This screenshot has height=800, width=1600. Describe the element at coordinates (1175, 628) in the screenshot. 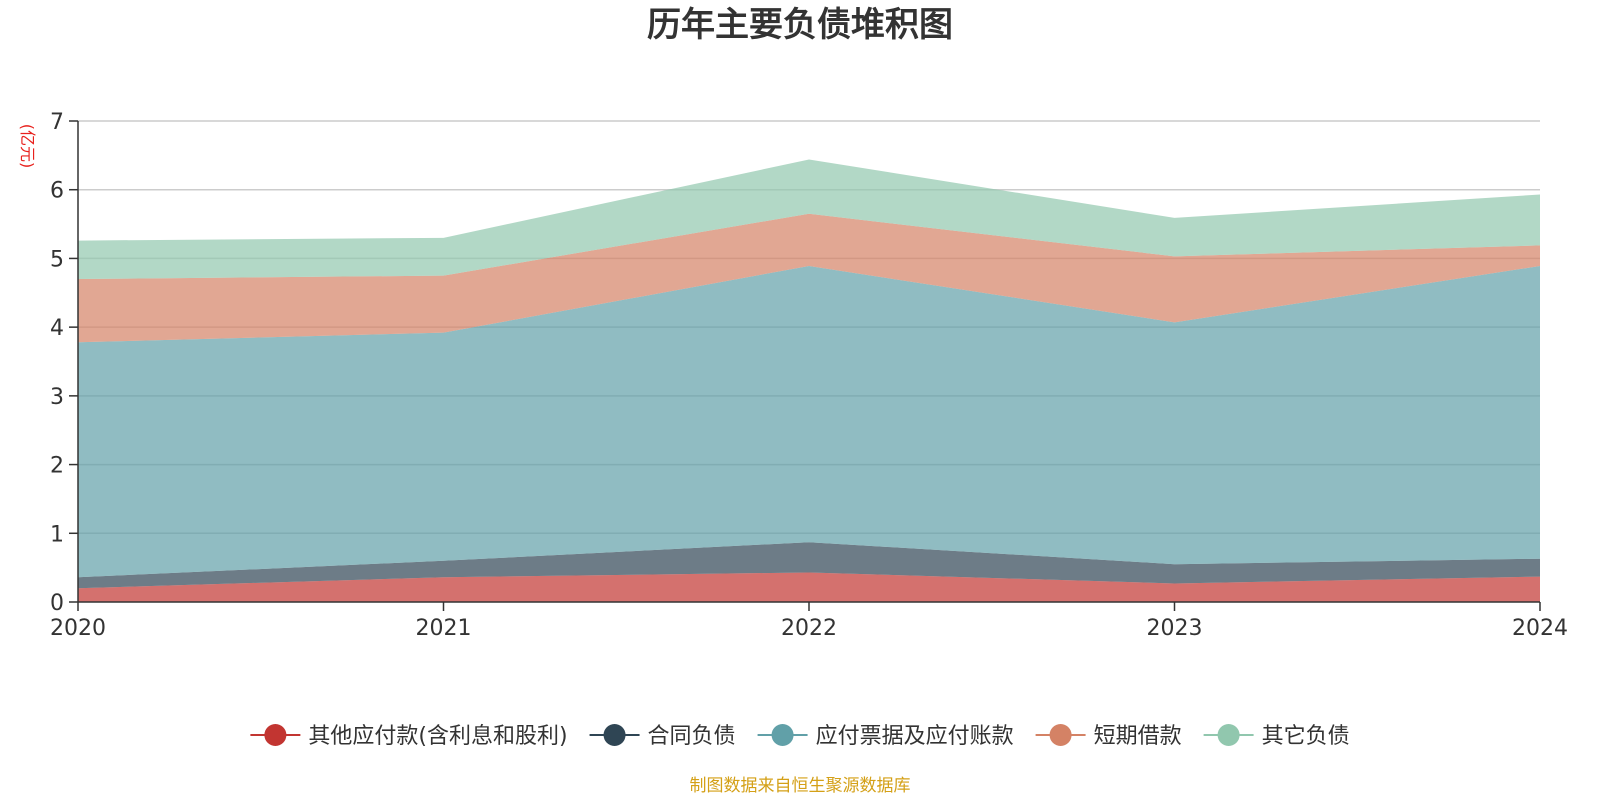

I see `x-tick-label: 2023` at that location.